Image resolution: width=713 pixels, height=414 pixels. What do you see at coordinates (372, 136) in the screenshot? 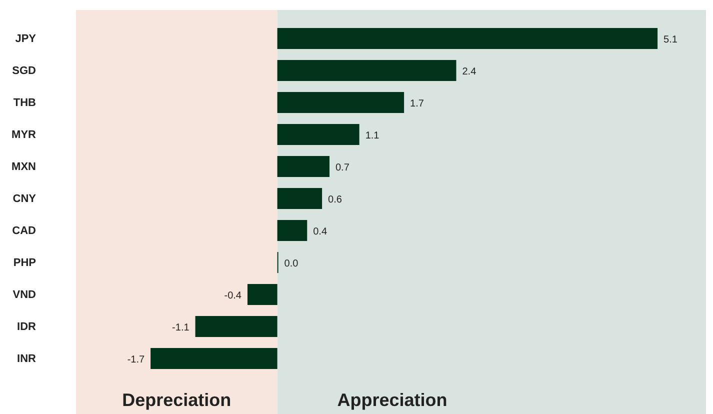
I see `data-label: 1.1` at bounding box center [372, 136].